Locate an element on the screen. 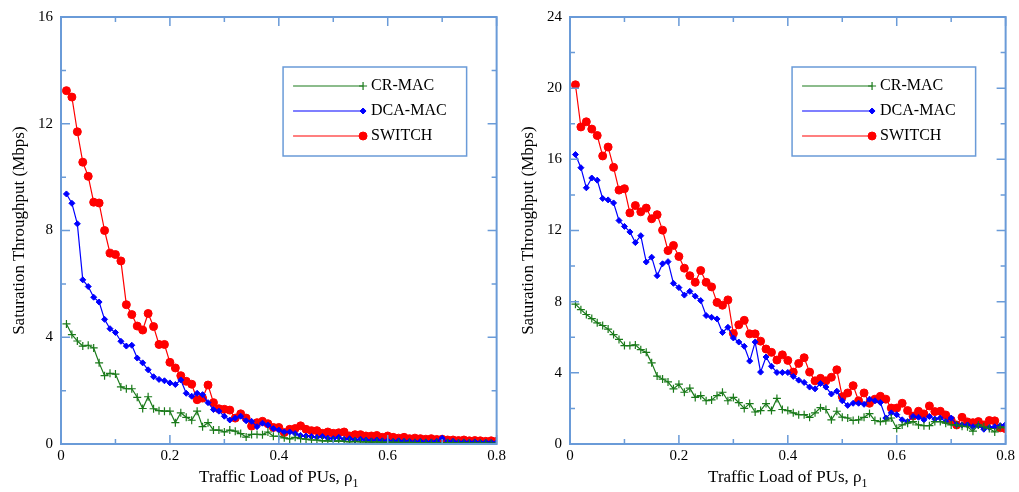 The image size is (1019, 492). y-tick-label: 24 is located at coordinates (555, 15).